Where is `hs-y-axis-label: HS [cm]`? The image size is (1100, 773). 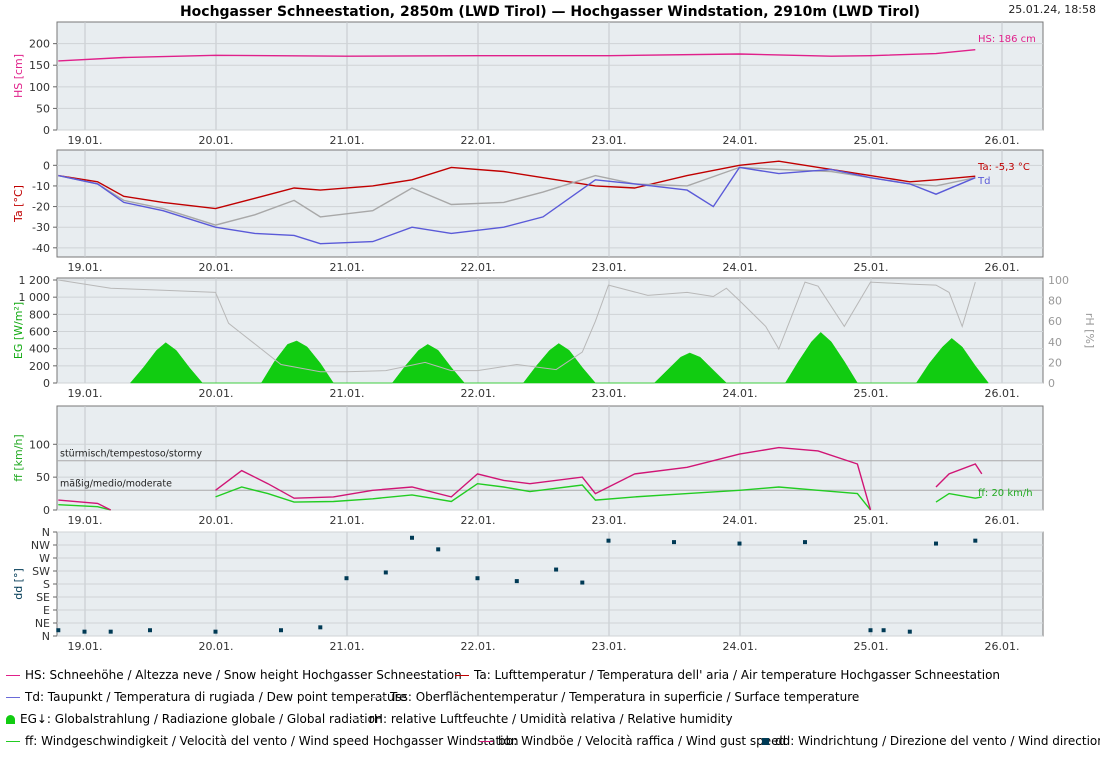 hs-y-axis-label: HS [cm] is located at coordinates (18, 76).